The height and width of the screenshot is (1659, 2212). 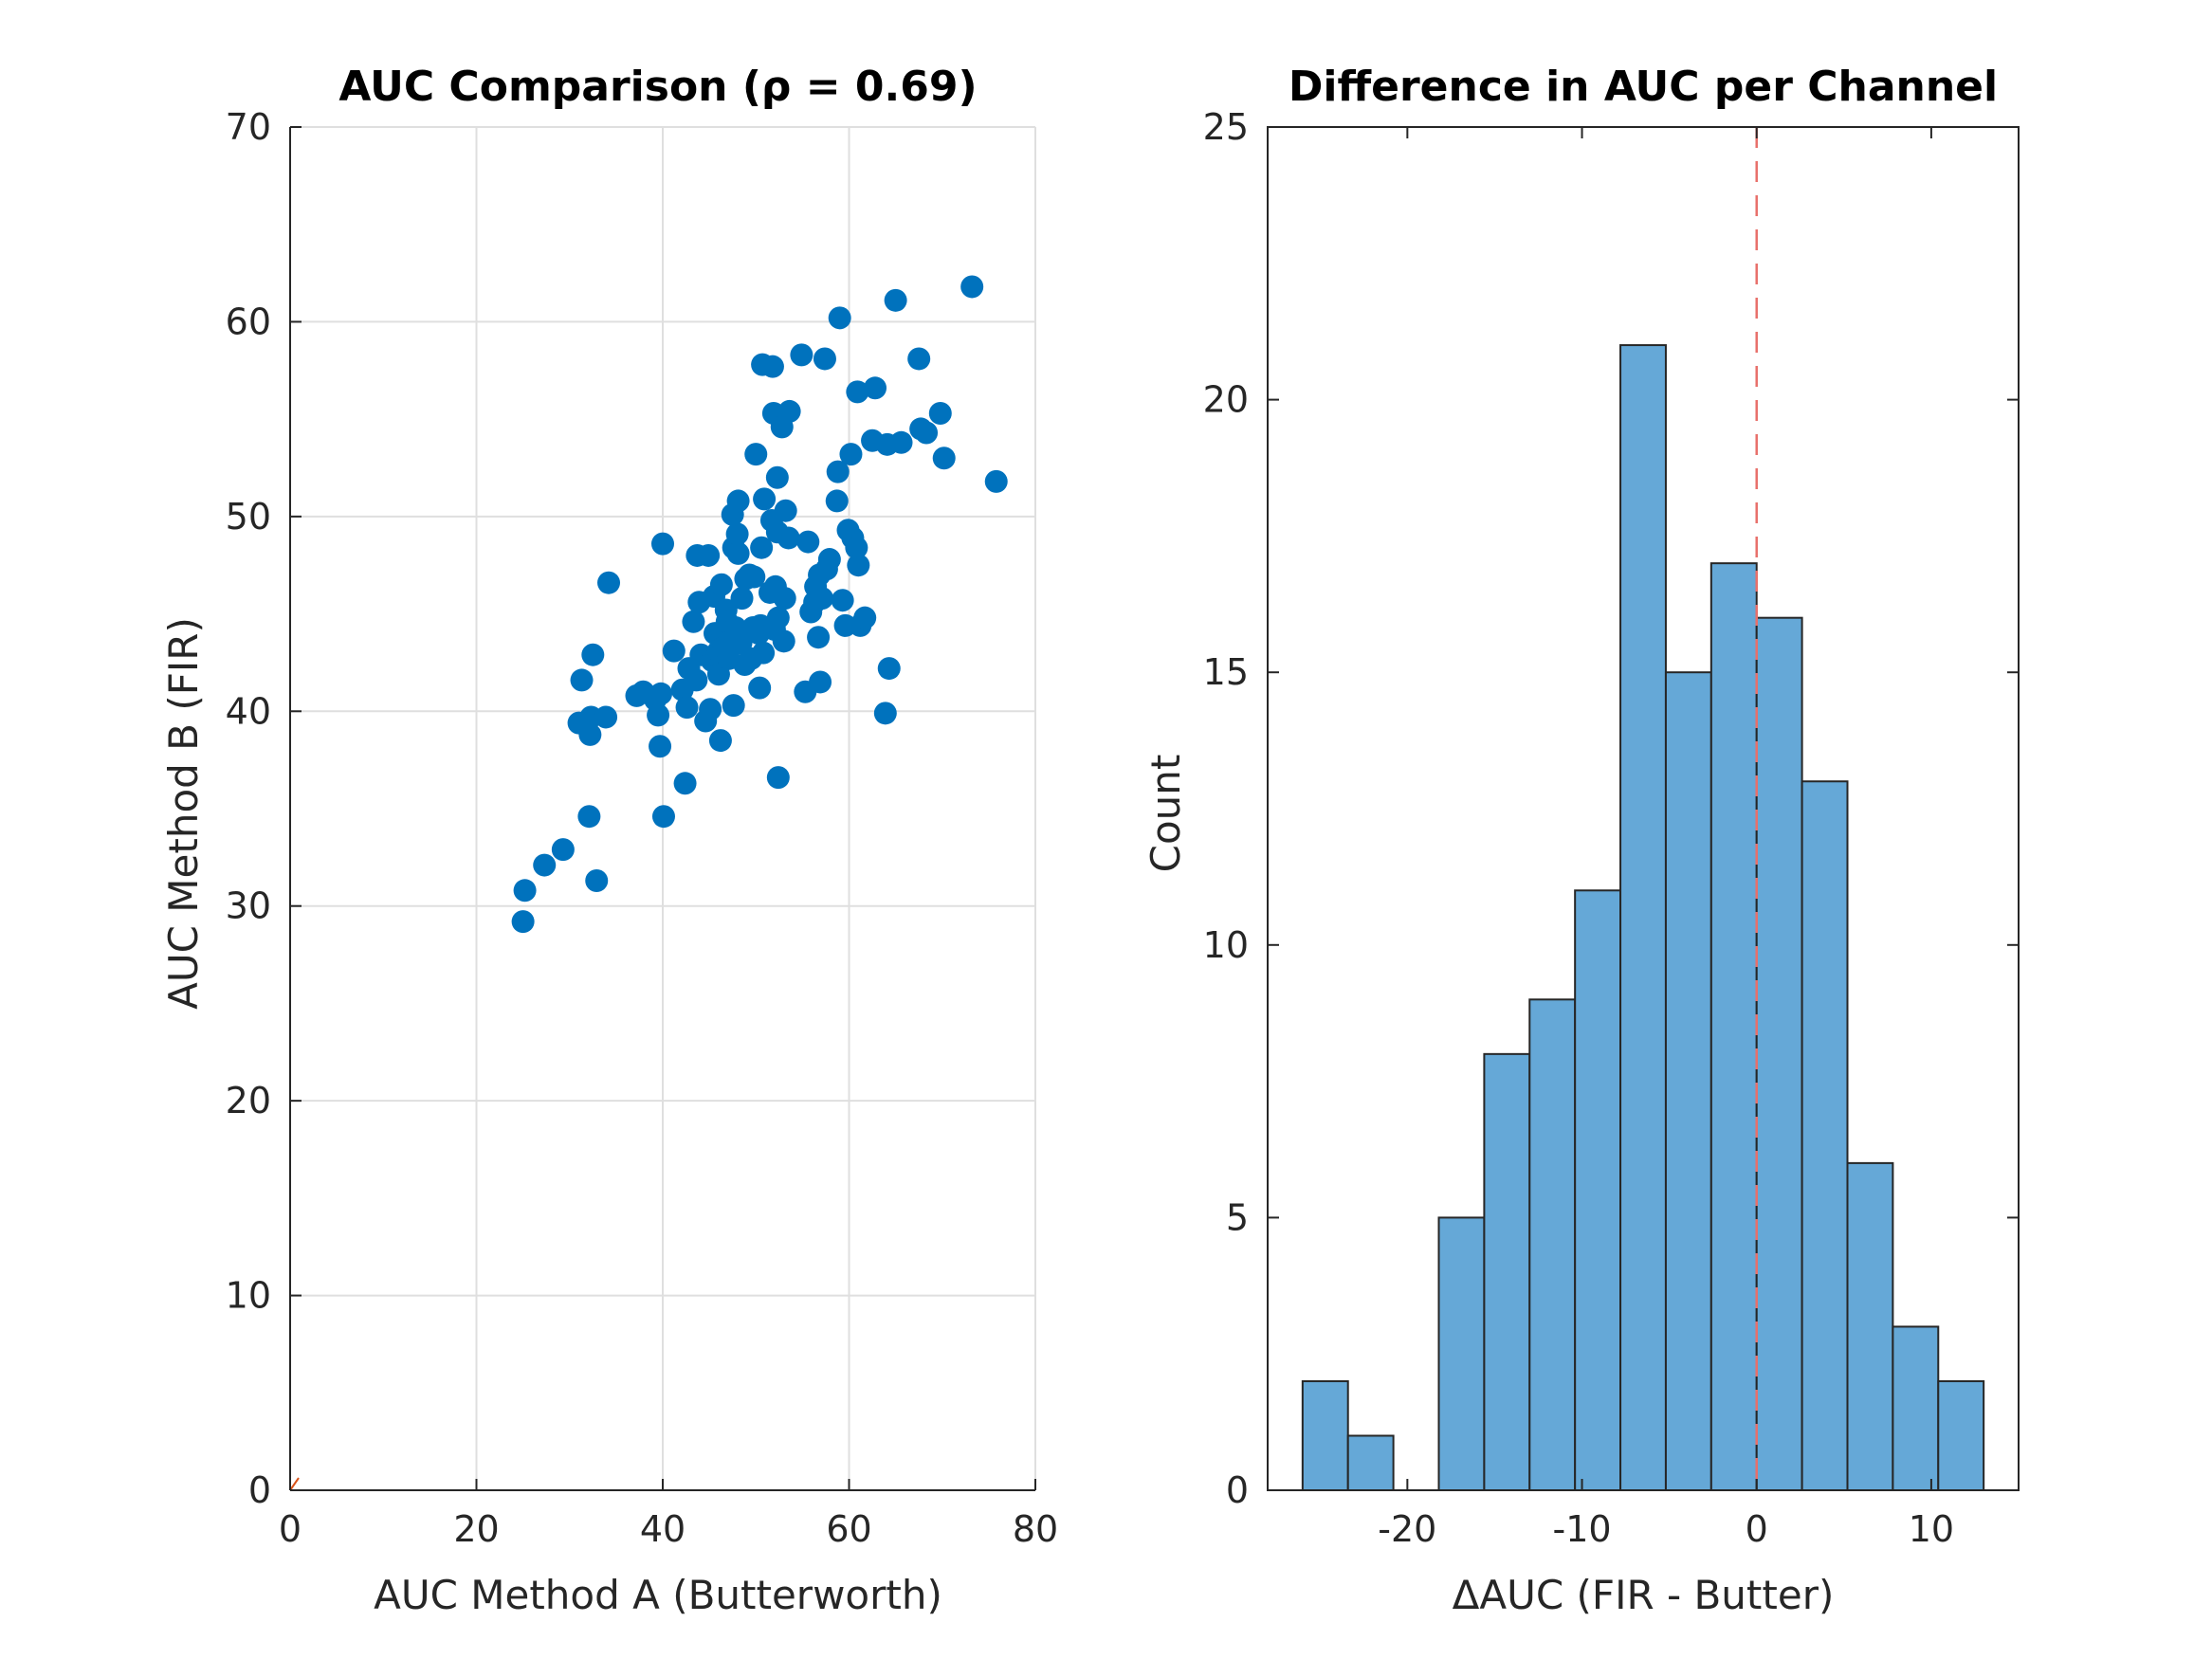 I want to click on scatter-x-tick-labels: 0 20 40 60 80, so click(x=668, y=1529).